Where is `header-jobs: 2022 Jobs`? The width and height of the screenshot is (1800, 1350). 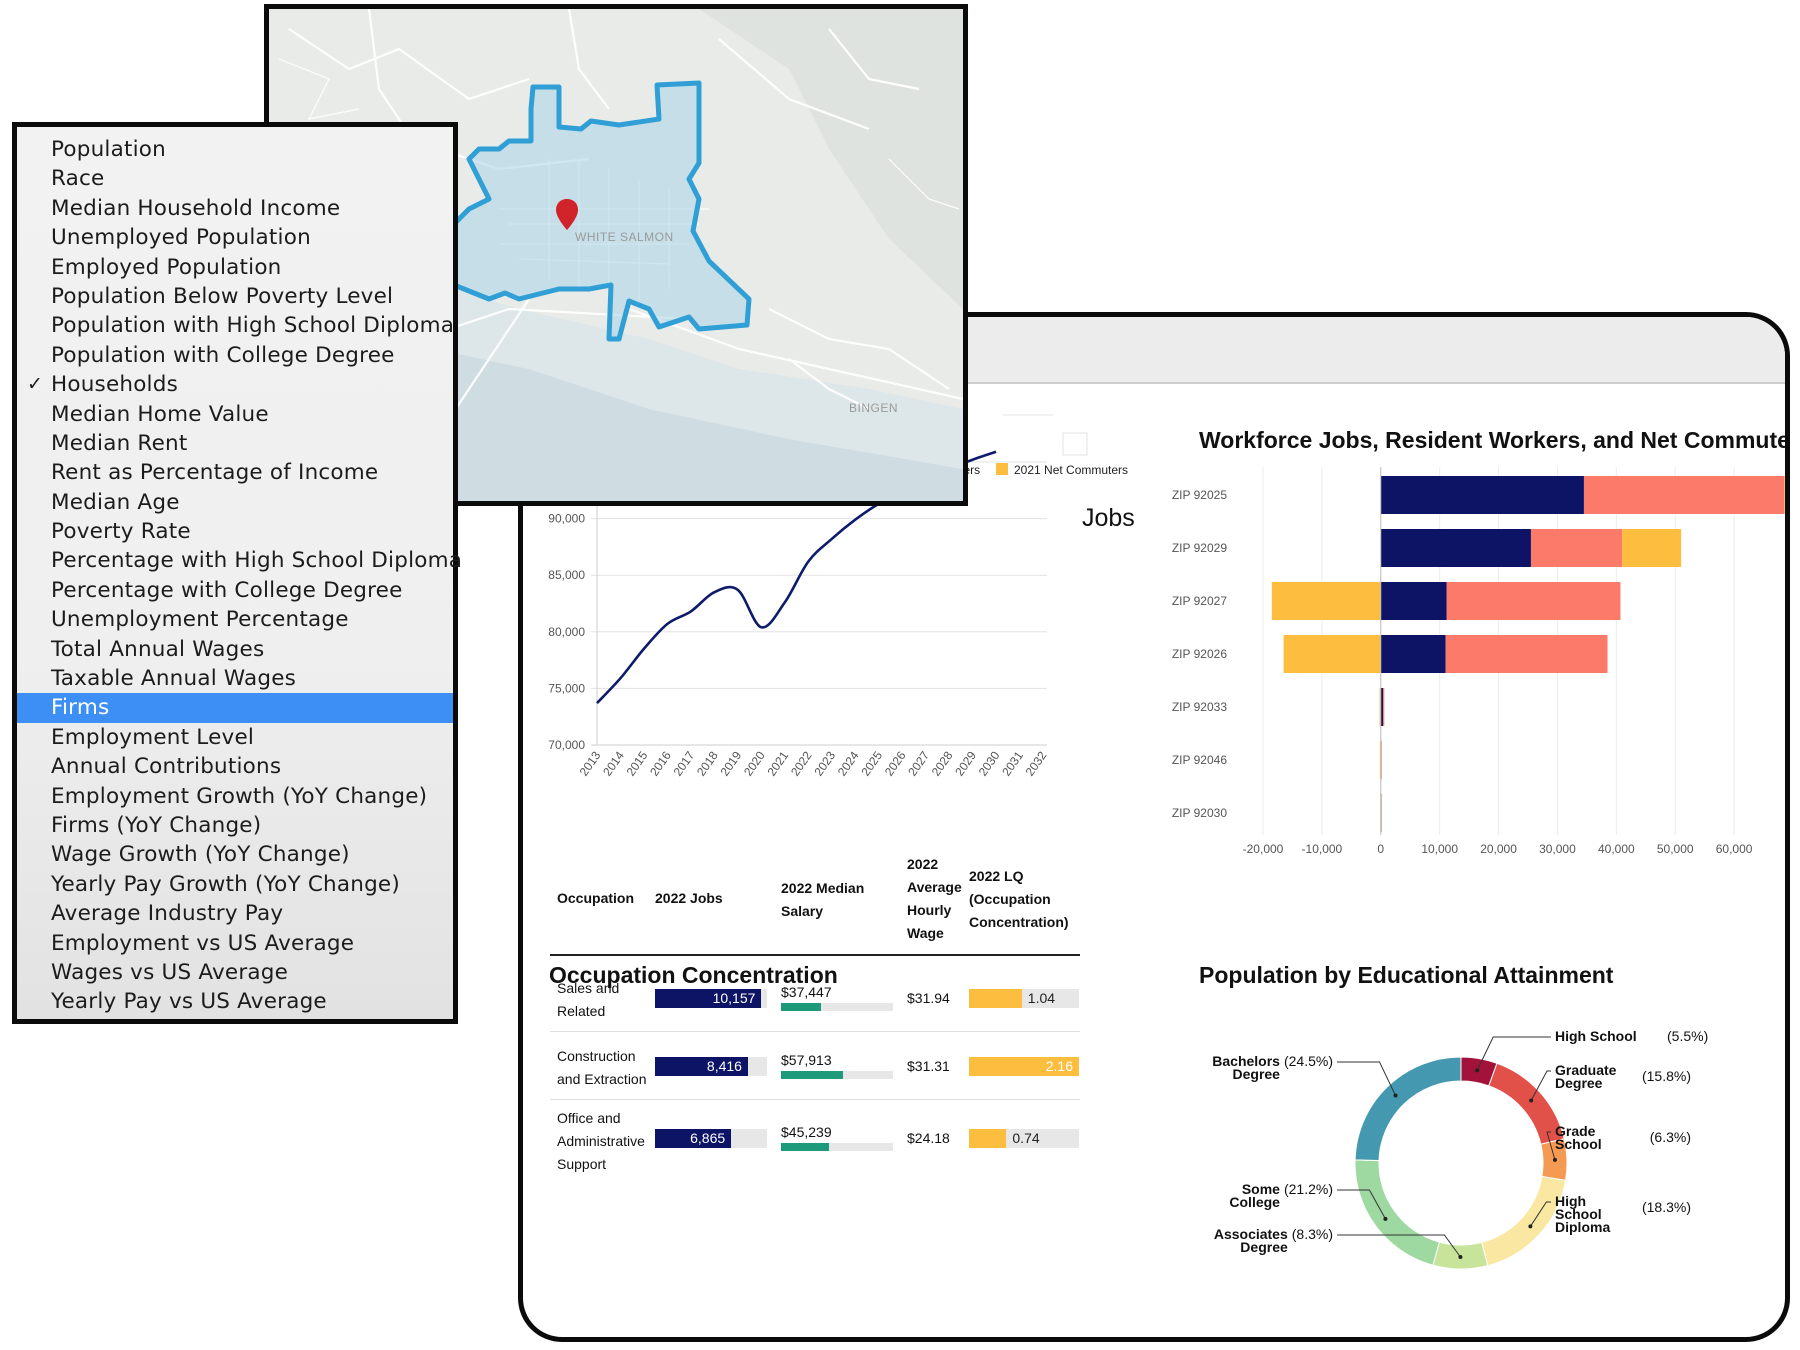
header-jobs: 2022 Jobs is located at coordinates (689, 898).